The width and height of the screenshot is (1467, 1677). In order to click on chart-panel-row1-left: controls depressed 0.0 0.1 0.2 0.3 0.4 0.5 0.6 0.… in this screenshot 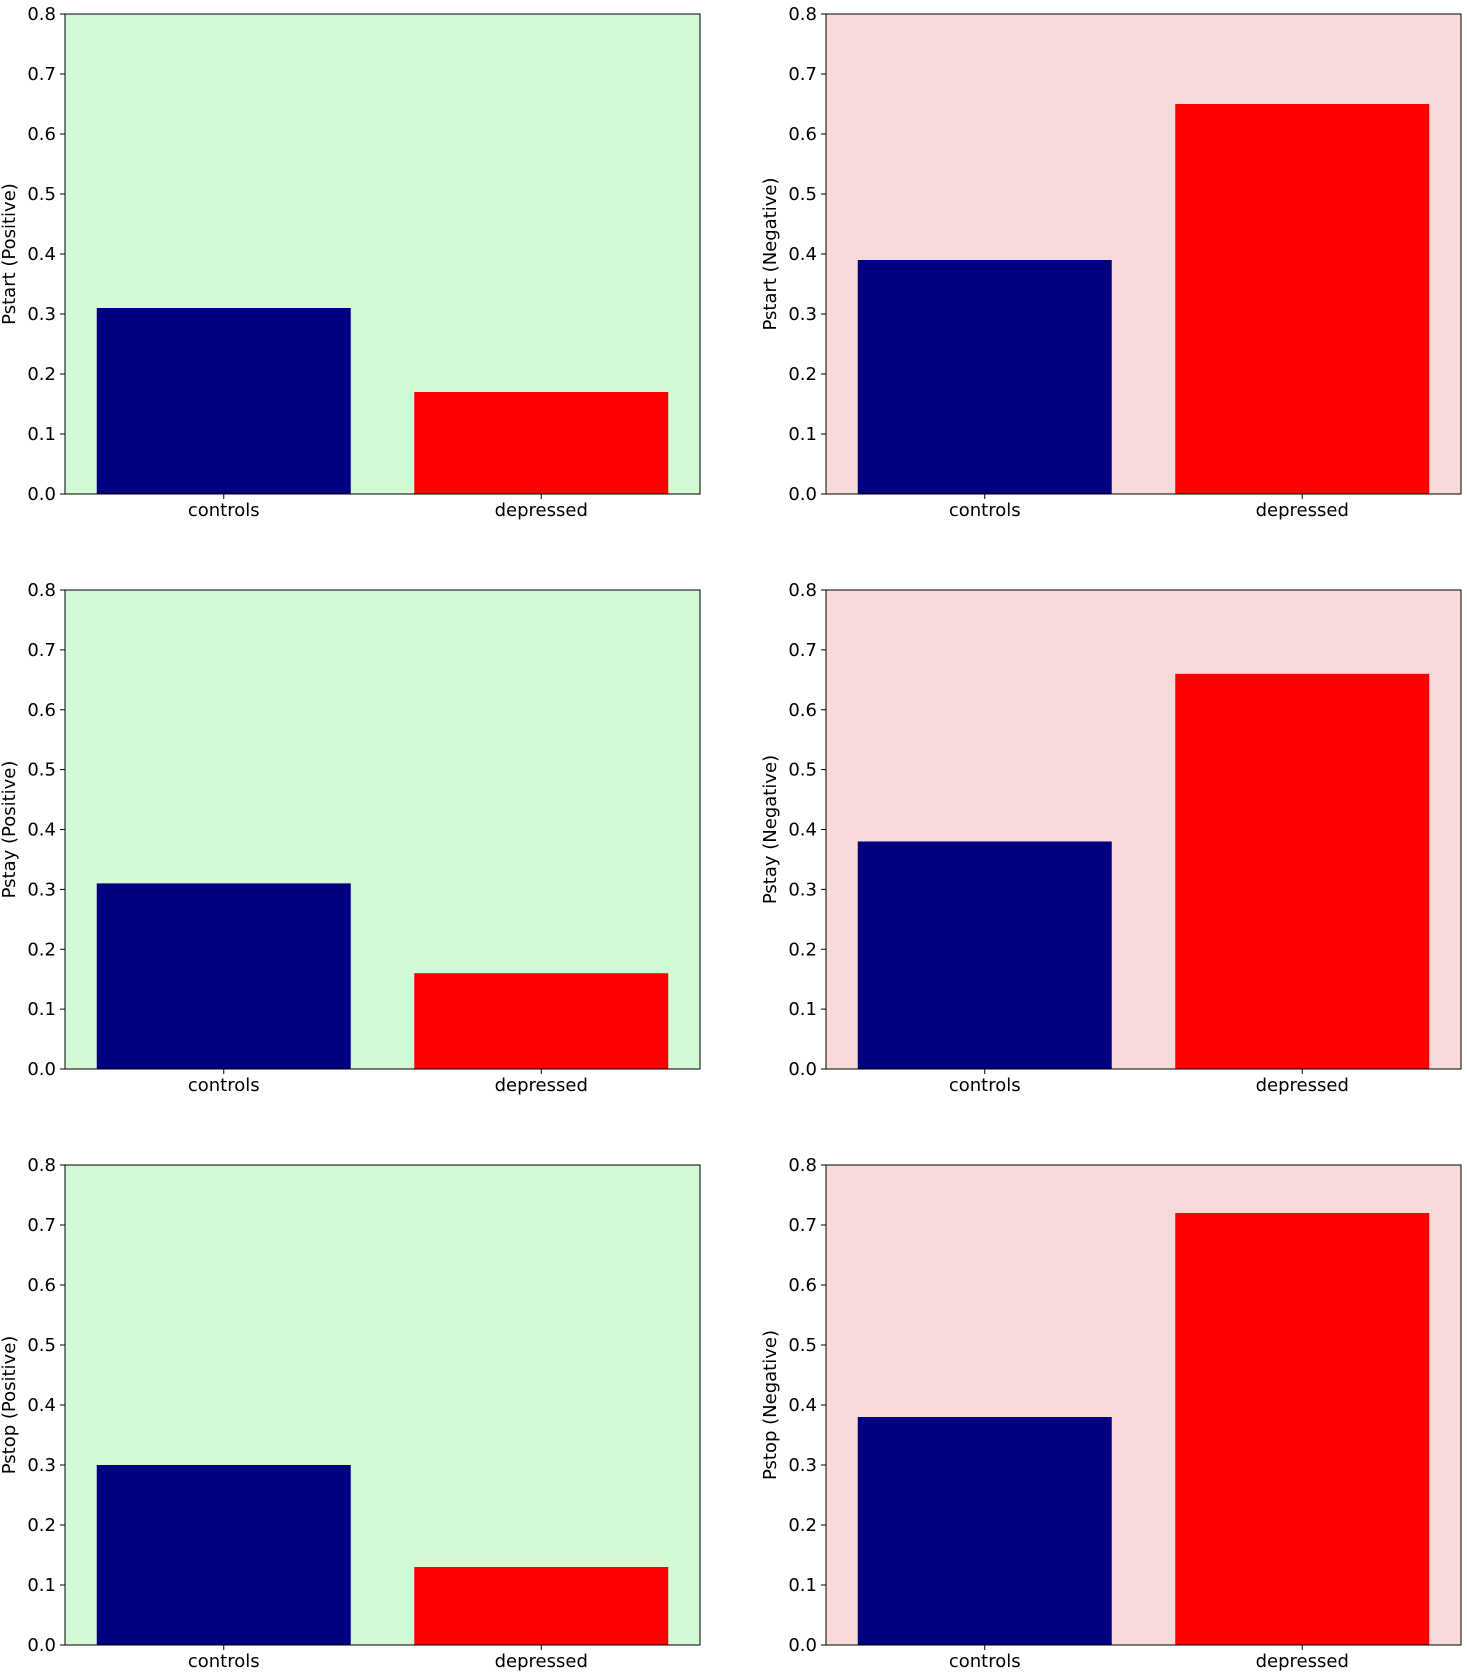, I will do `click(350, 262)`.